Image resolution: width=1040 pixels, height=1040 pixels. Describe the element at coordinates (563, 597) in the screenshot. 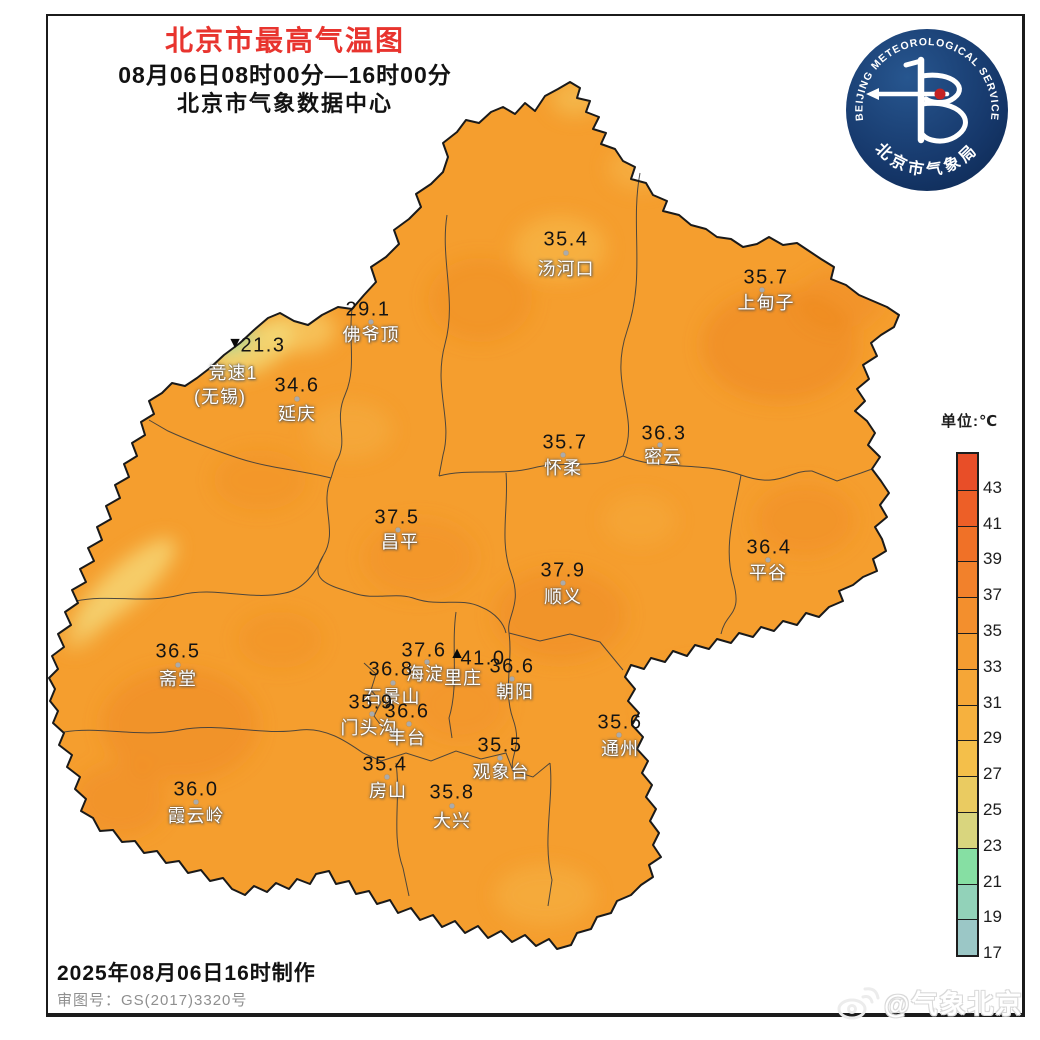

I see `station-name-label: 顺义` at that location.